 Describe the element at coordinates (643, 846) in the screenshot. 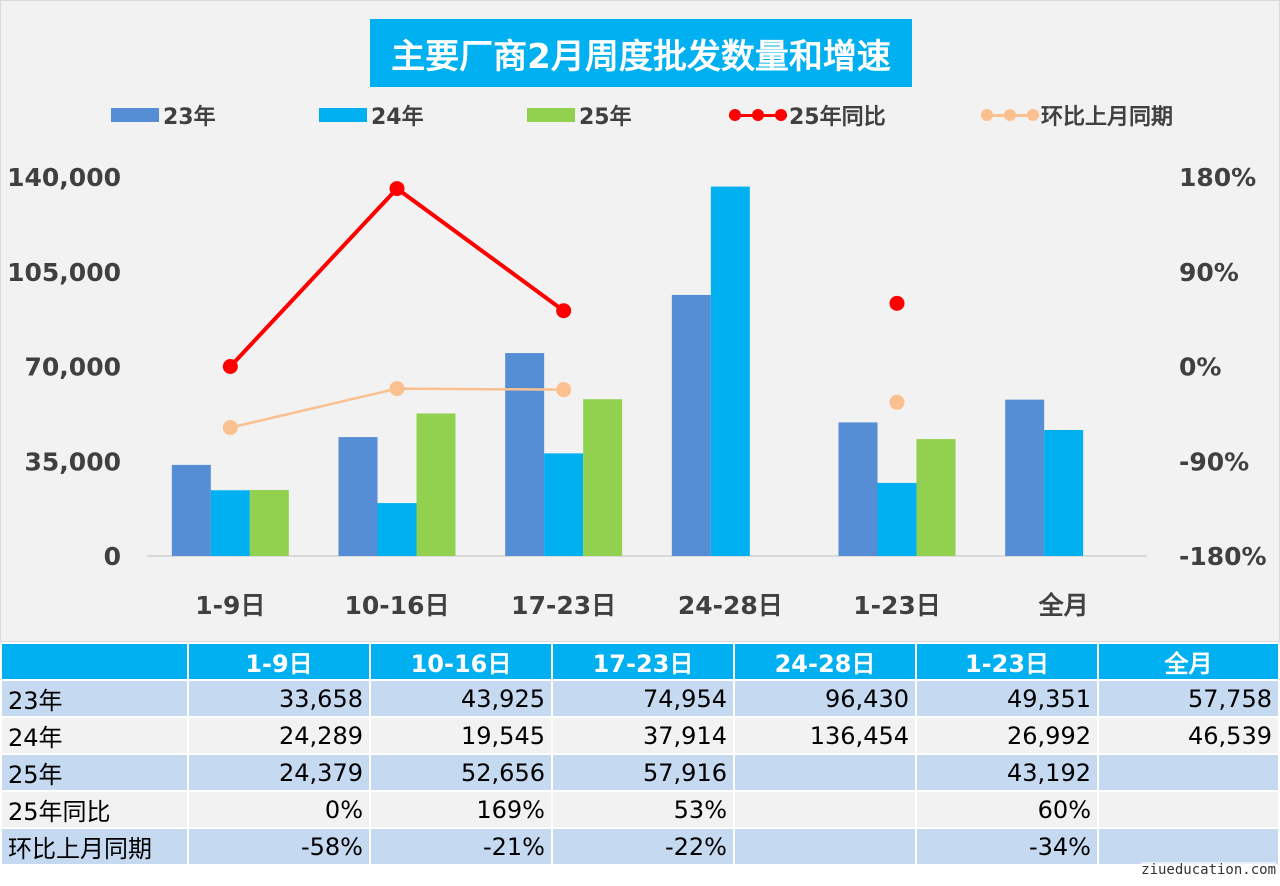

I see `table-cell: -22%` at that location.